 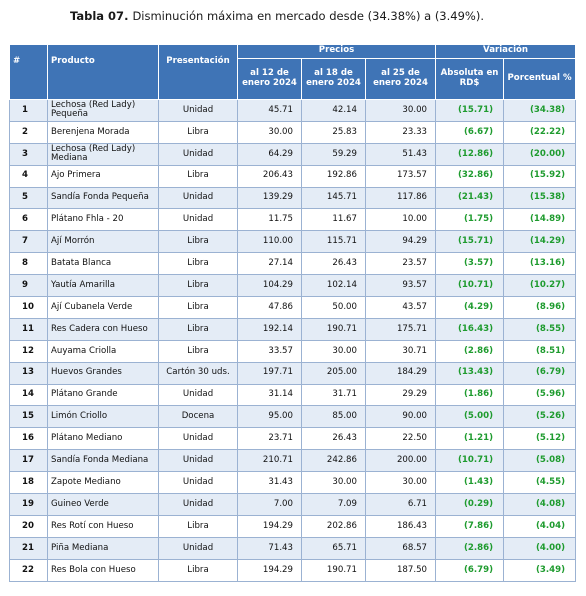 I want to click on variation-absolute: (5.00), so click(x=470, y=417).